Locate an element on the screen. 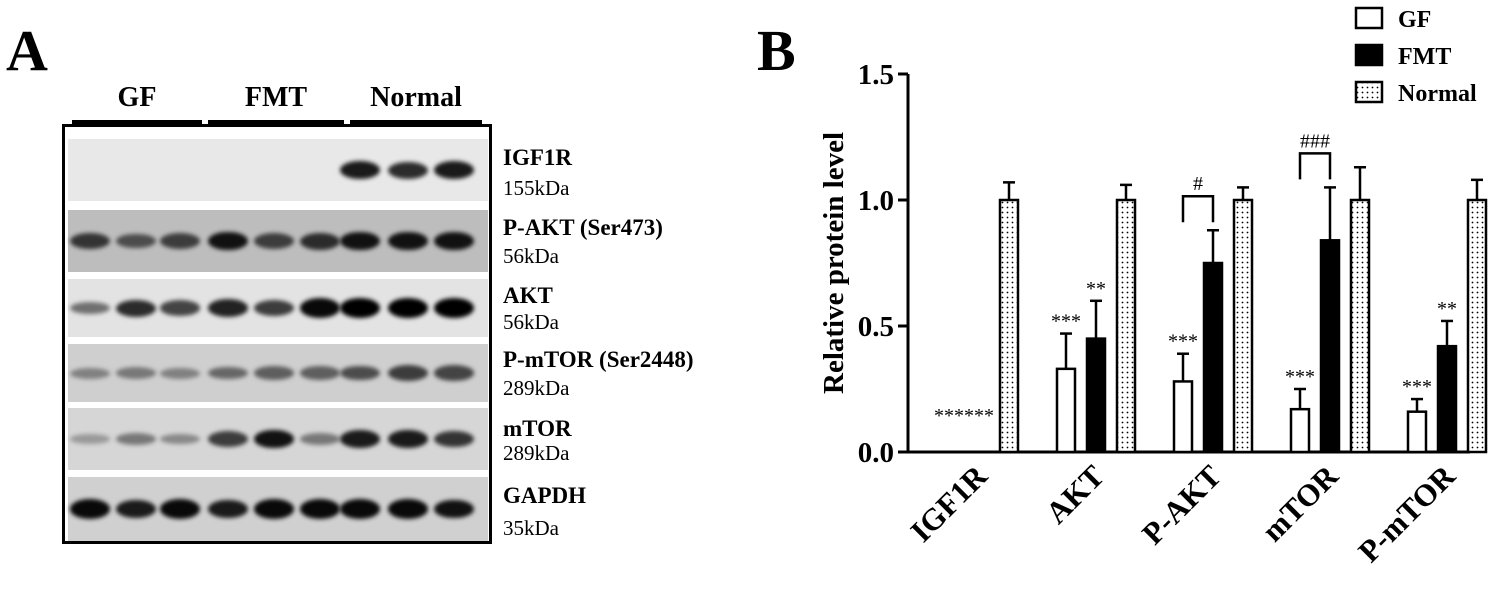  blot-strip-akt is located at coordinates (278, 308).